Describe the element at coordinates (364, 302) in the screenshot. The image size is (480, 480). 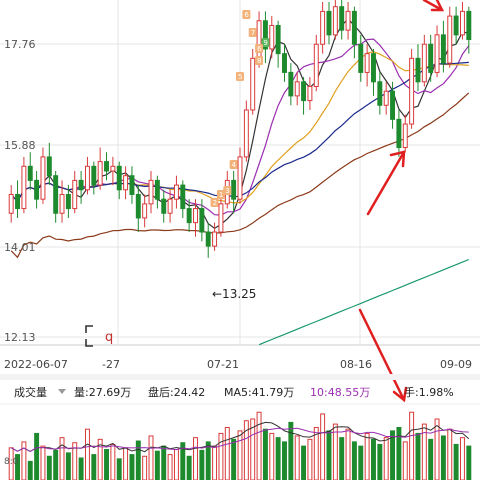
I see `ma250-line` at that location.